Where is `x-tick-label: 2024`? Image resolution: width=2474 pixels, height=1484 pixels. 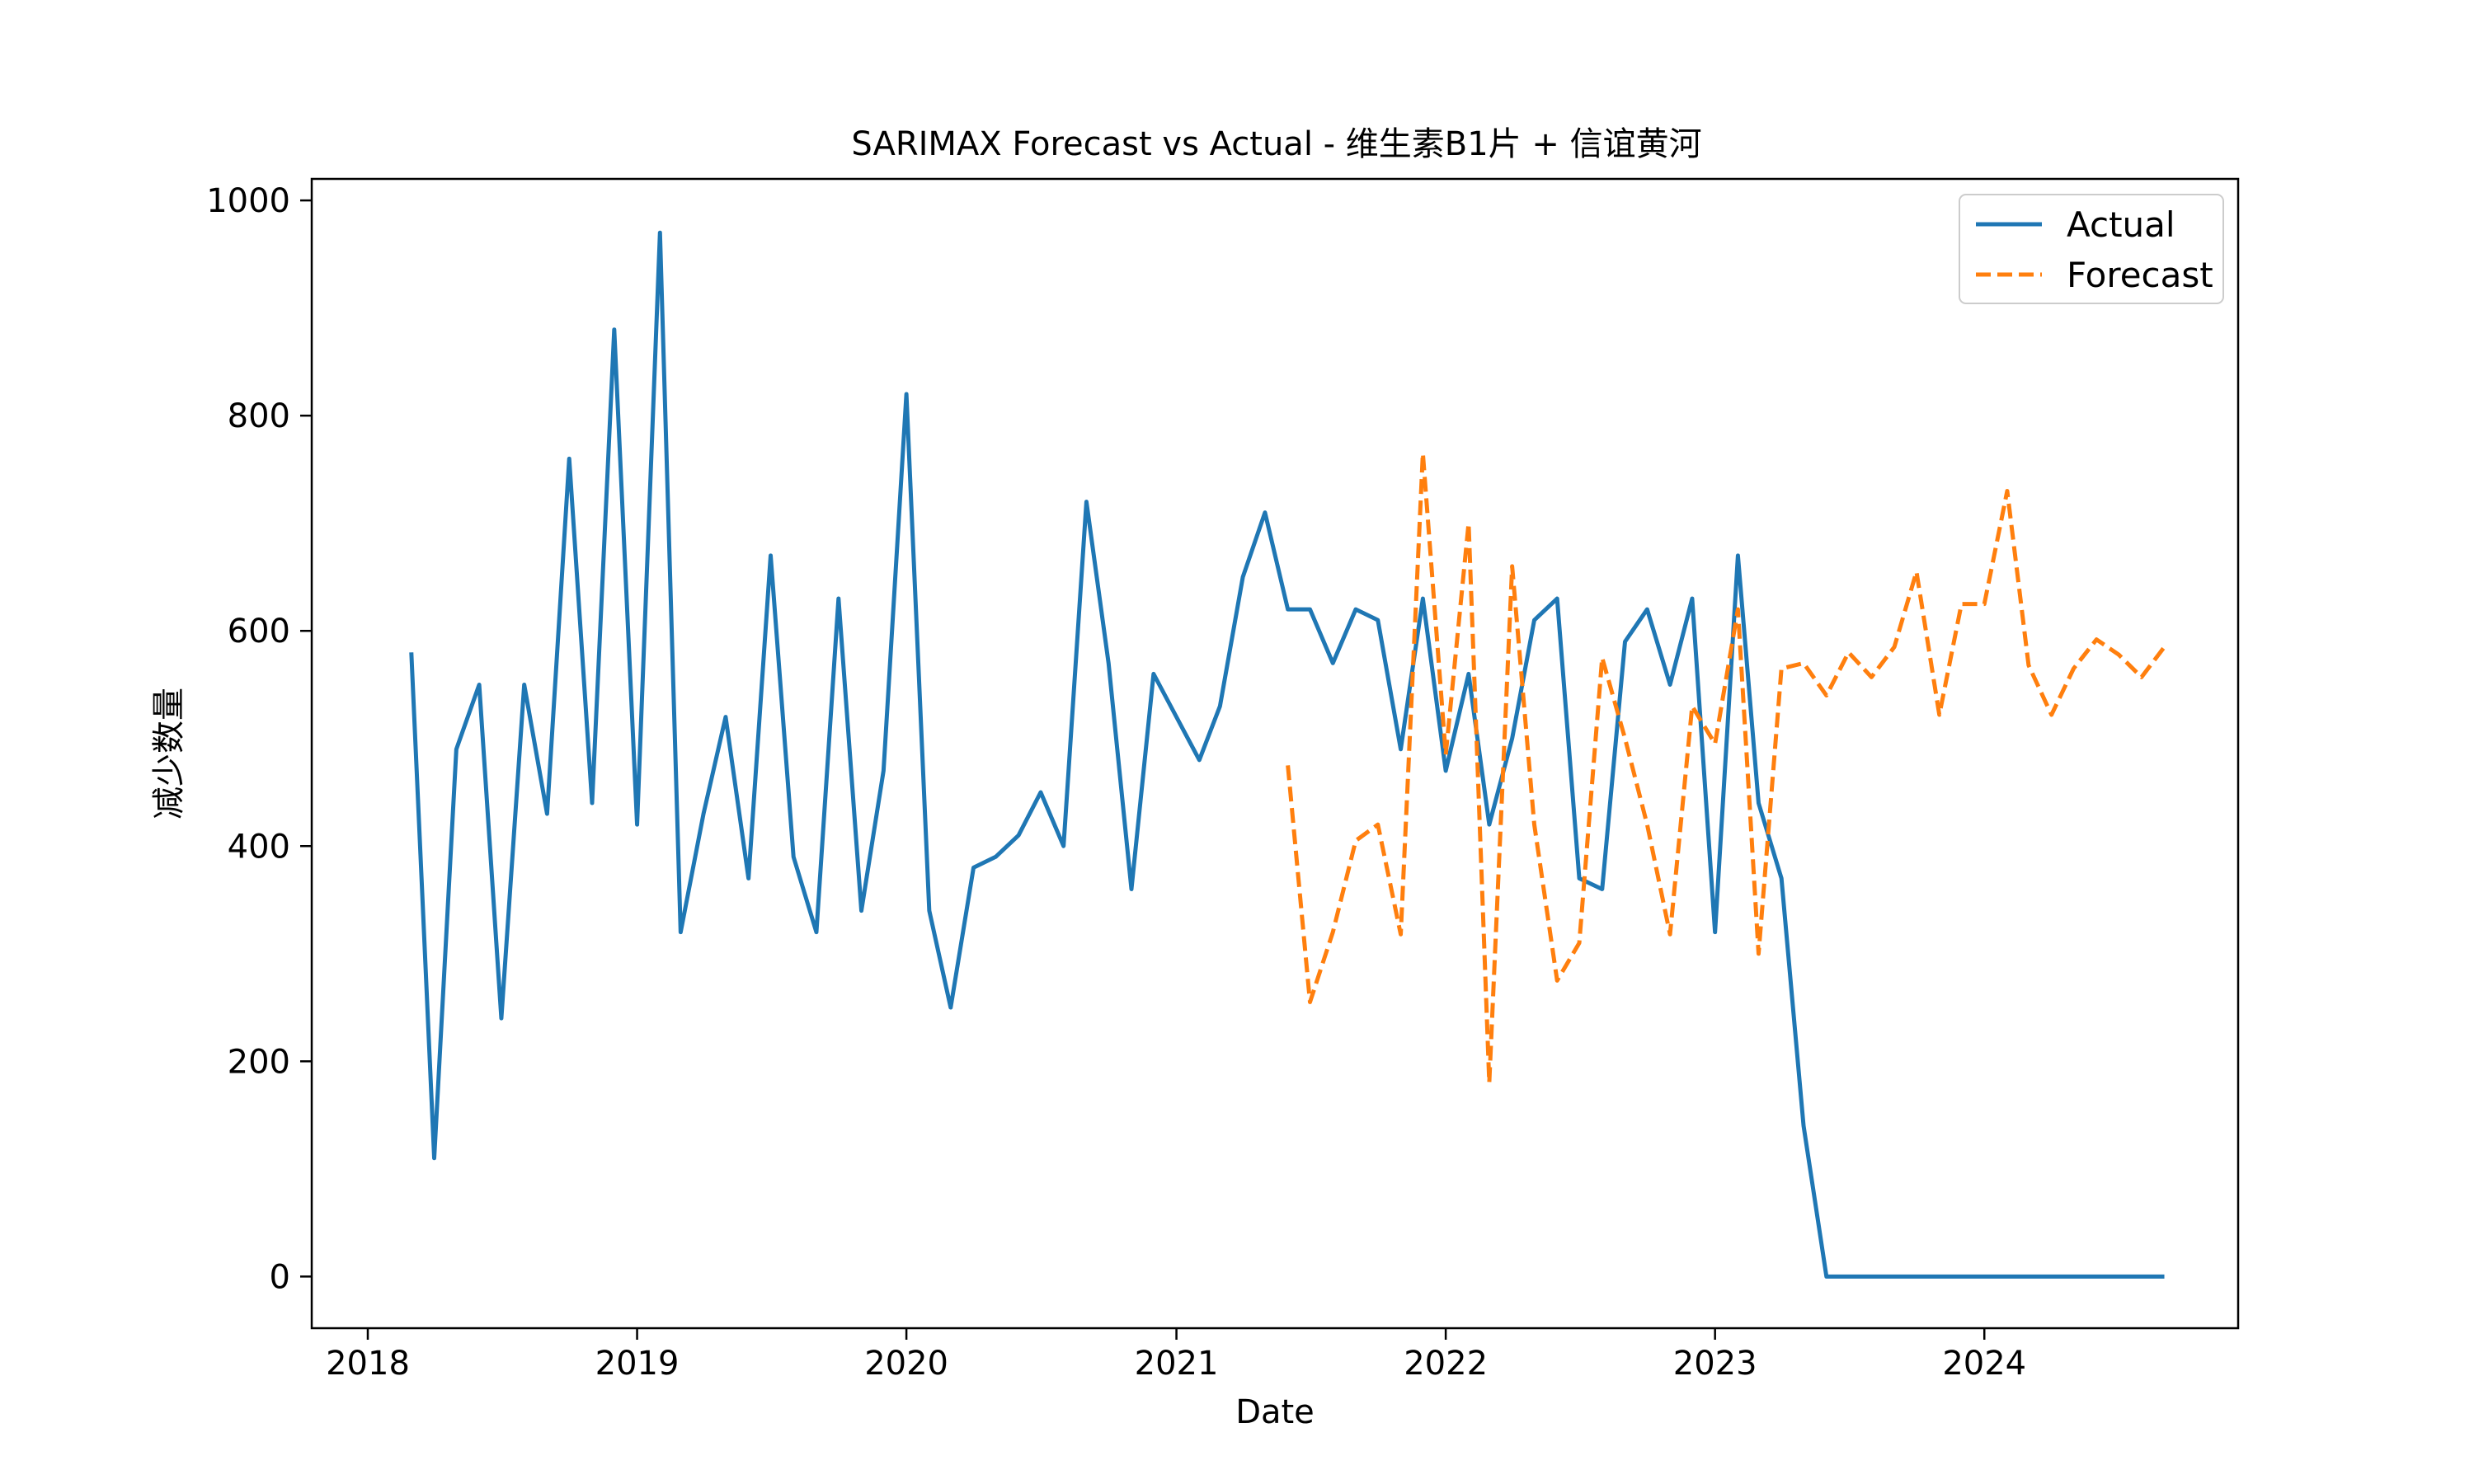
x-tick-label: 2024 is located at coordinates (1984, 1364).